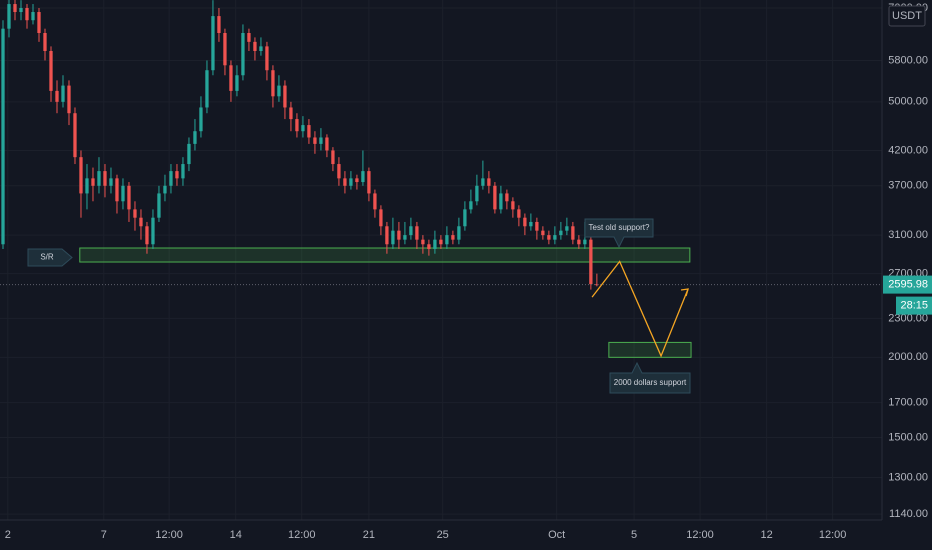  I want to click on y-tick-label: 1300.00, so click(908, 477).